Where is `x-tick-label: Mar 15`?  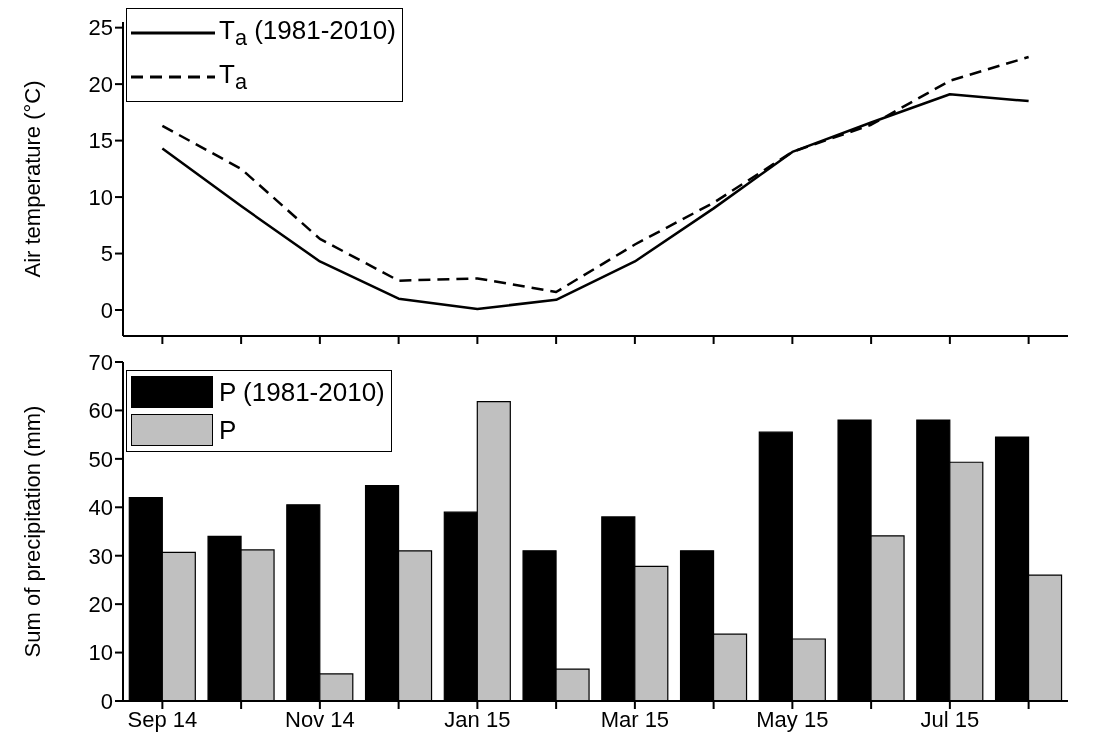
x-tick-label: Mar 15 is located at coordinates (635, 719).